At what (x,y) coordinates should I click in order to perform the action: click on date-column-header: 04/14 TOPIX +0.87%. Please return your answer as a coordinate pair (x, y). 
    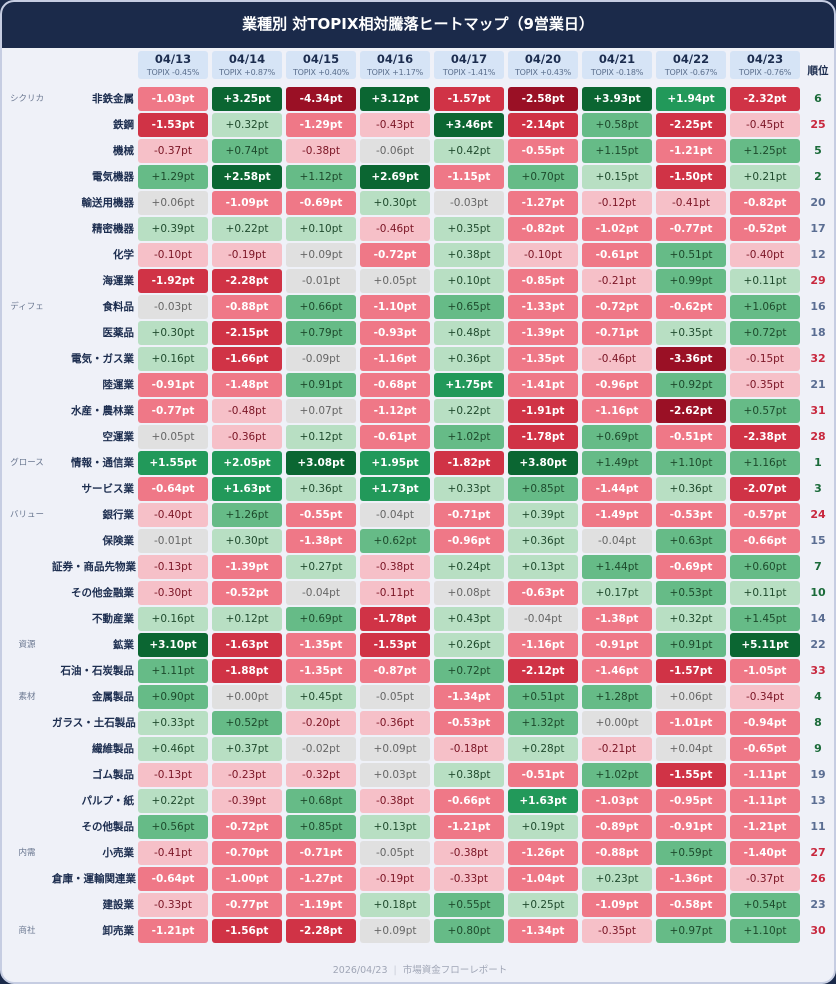
    Looking at the image, I should click on (247, 65).